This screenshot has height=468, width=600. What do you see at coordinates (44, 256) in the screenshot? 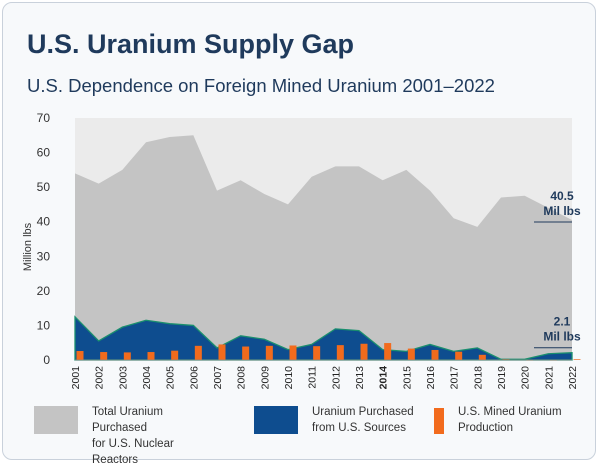
I see `y-tick-label: 30` at bounding box center [44, 256].